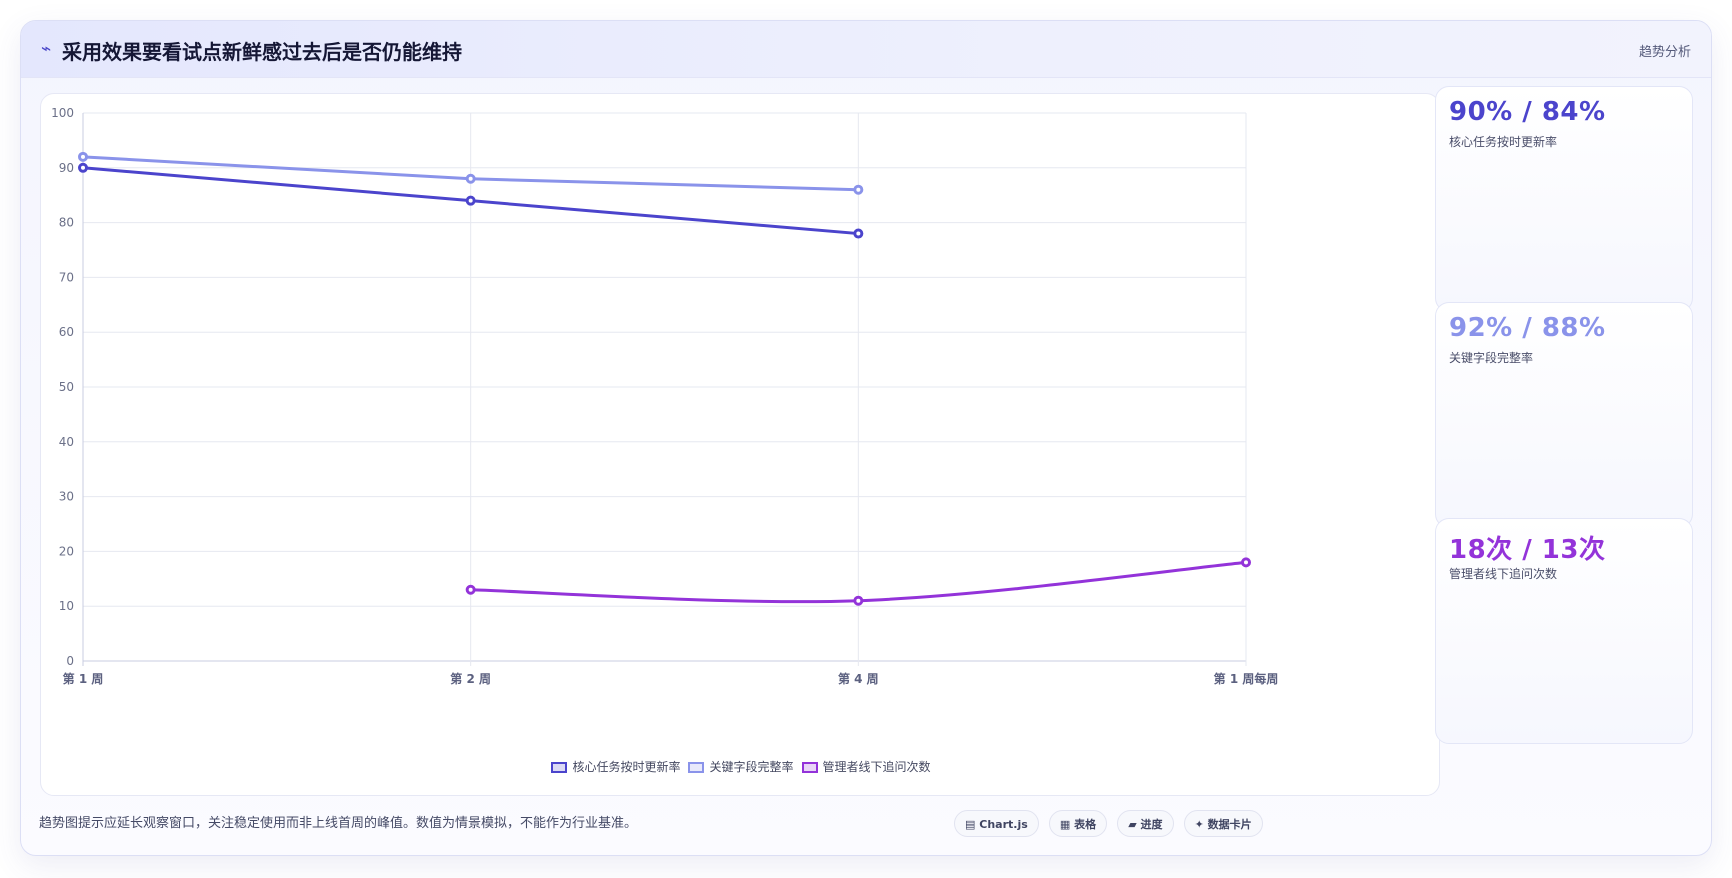  I want to click on chip-progress: ▰ 进度, so click(1145, 823).